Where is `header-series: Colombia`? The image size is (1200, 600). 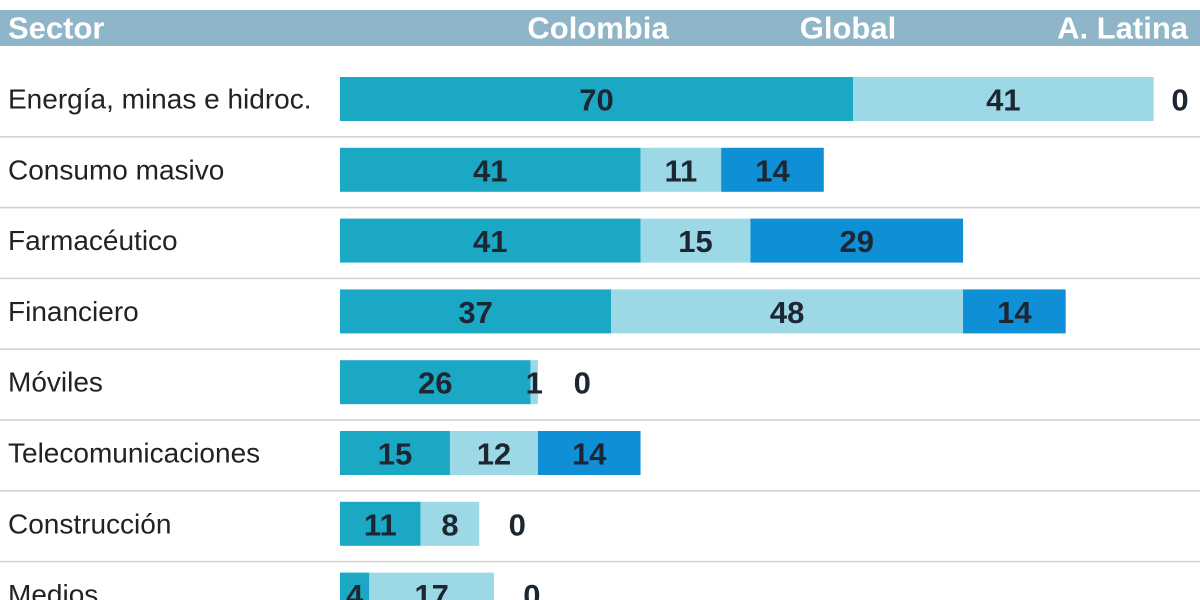 header-series: Colombia is located at coordinates (598, 28).